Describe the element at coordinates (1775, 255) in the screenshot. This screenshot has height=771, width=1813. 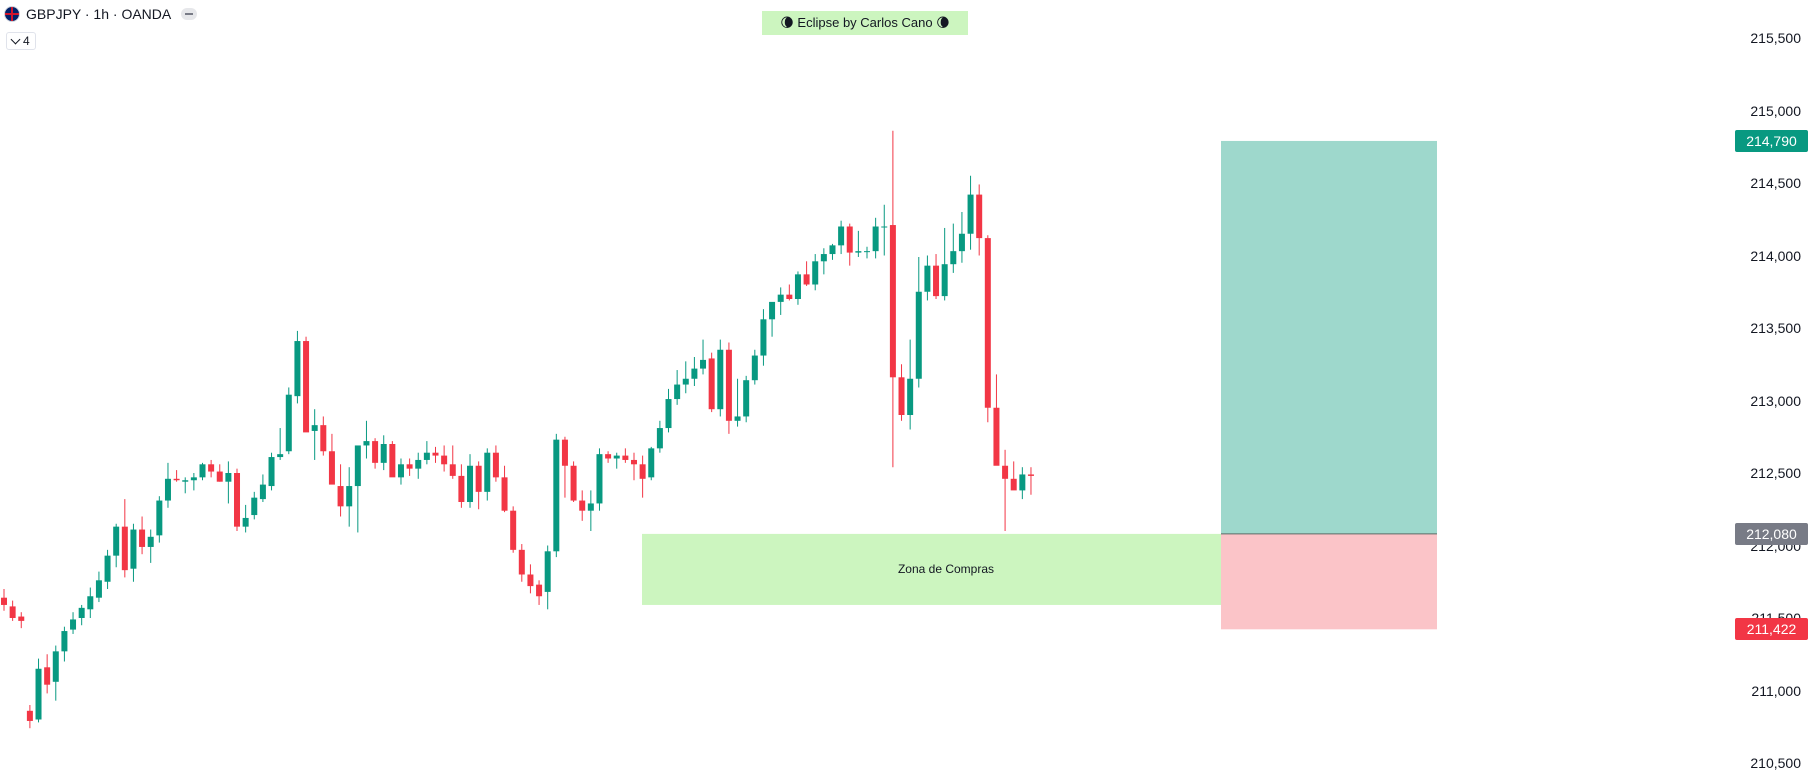
I see `price-tick-label: 214,000` at that location.